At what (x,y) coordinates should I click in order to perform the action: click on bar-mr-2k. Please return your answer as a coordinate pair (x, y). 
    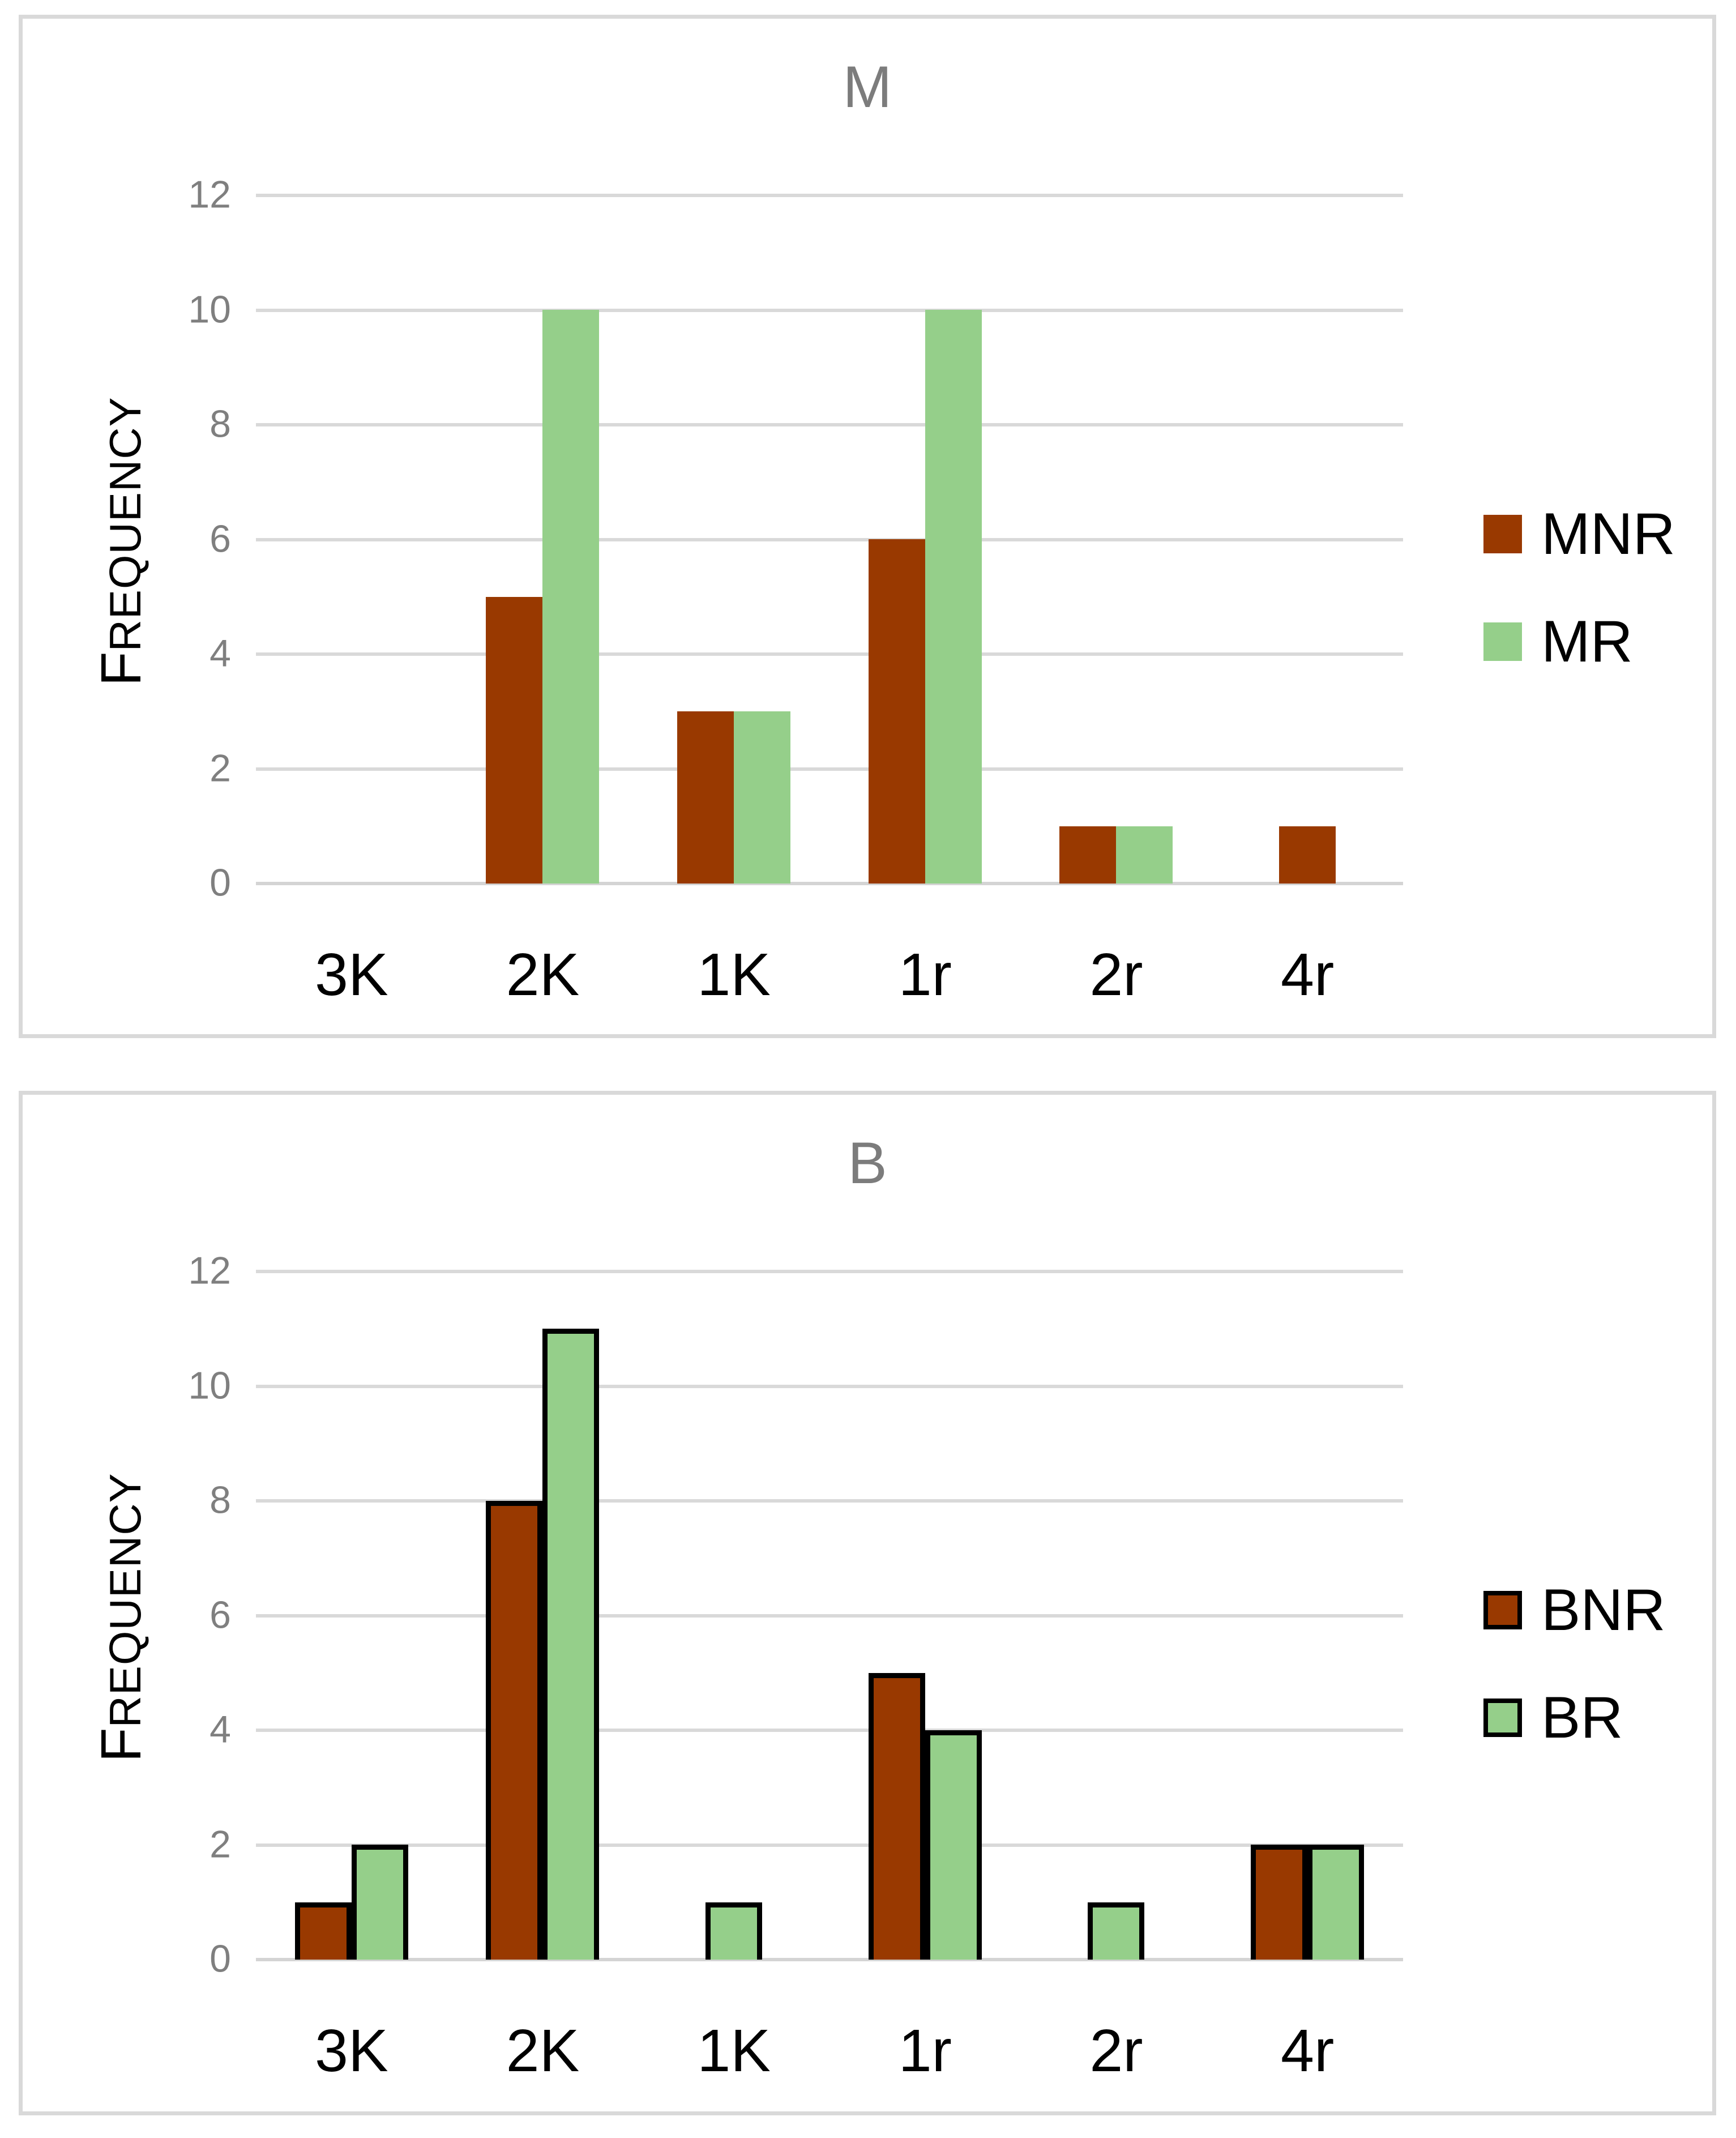
    Looking at the image, I should click on (571, 597).